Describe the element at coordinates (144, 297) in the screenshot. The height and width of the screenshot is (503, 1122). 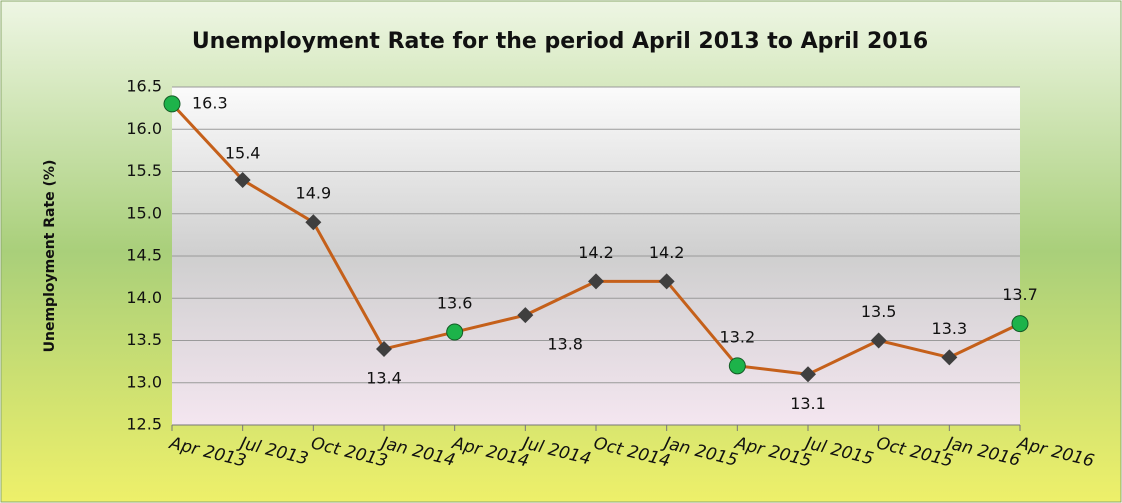
I see `y-tick-label: 14.0` at that location.